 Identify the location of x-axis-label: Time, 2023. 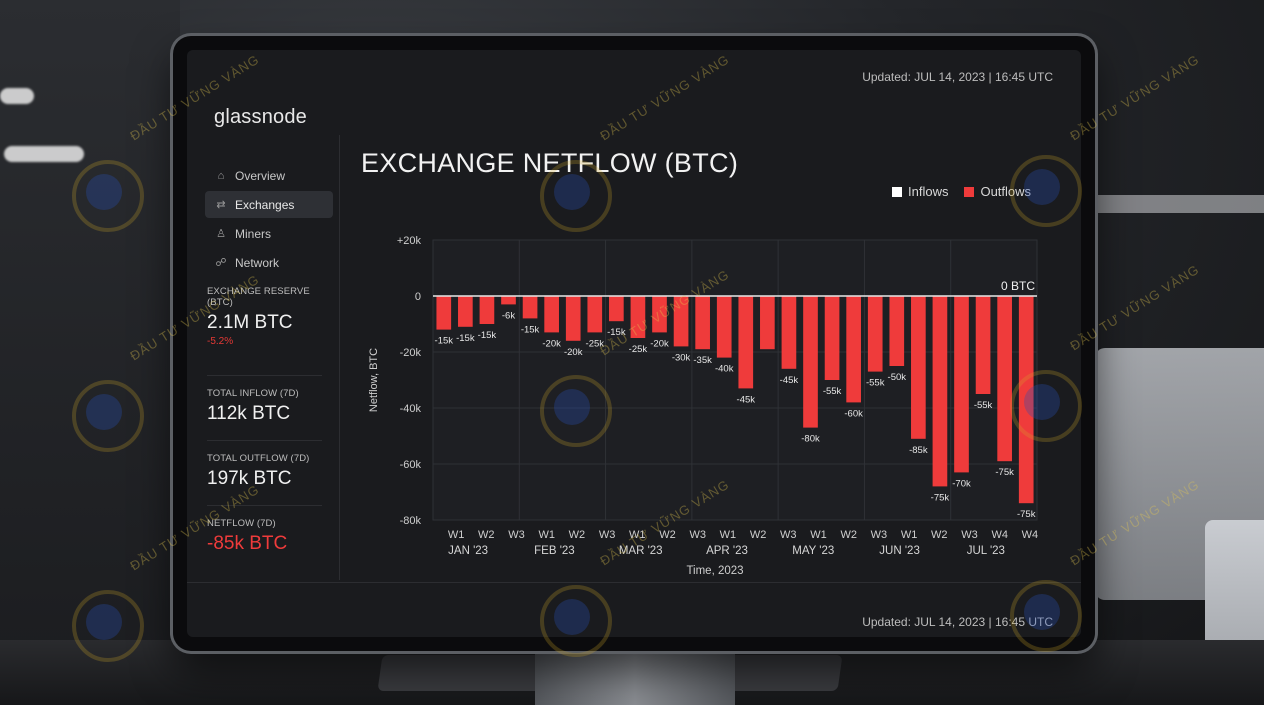
(714, 571).